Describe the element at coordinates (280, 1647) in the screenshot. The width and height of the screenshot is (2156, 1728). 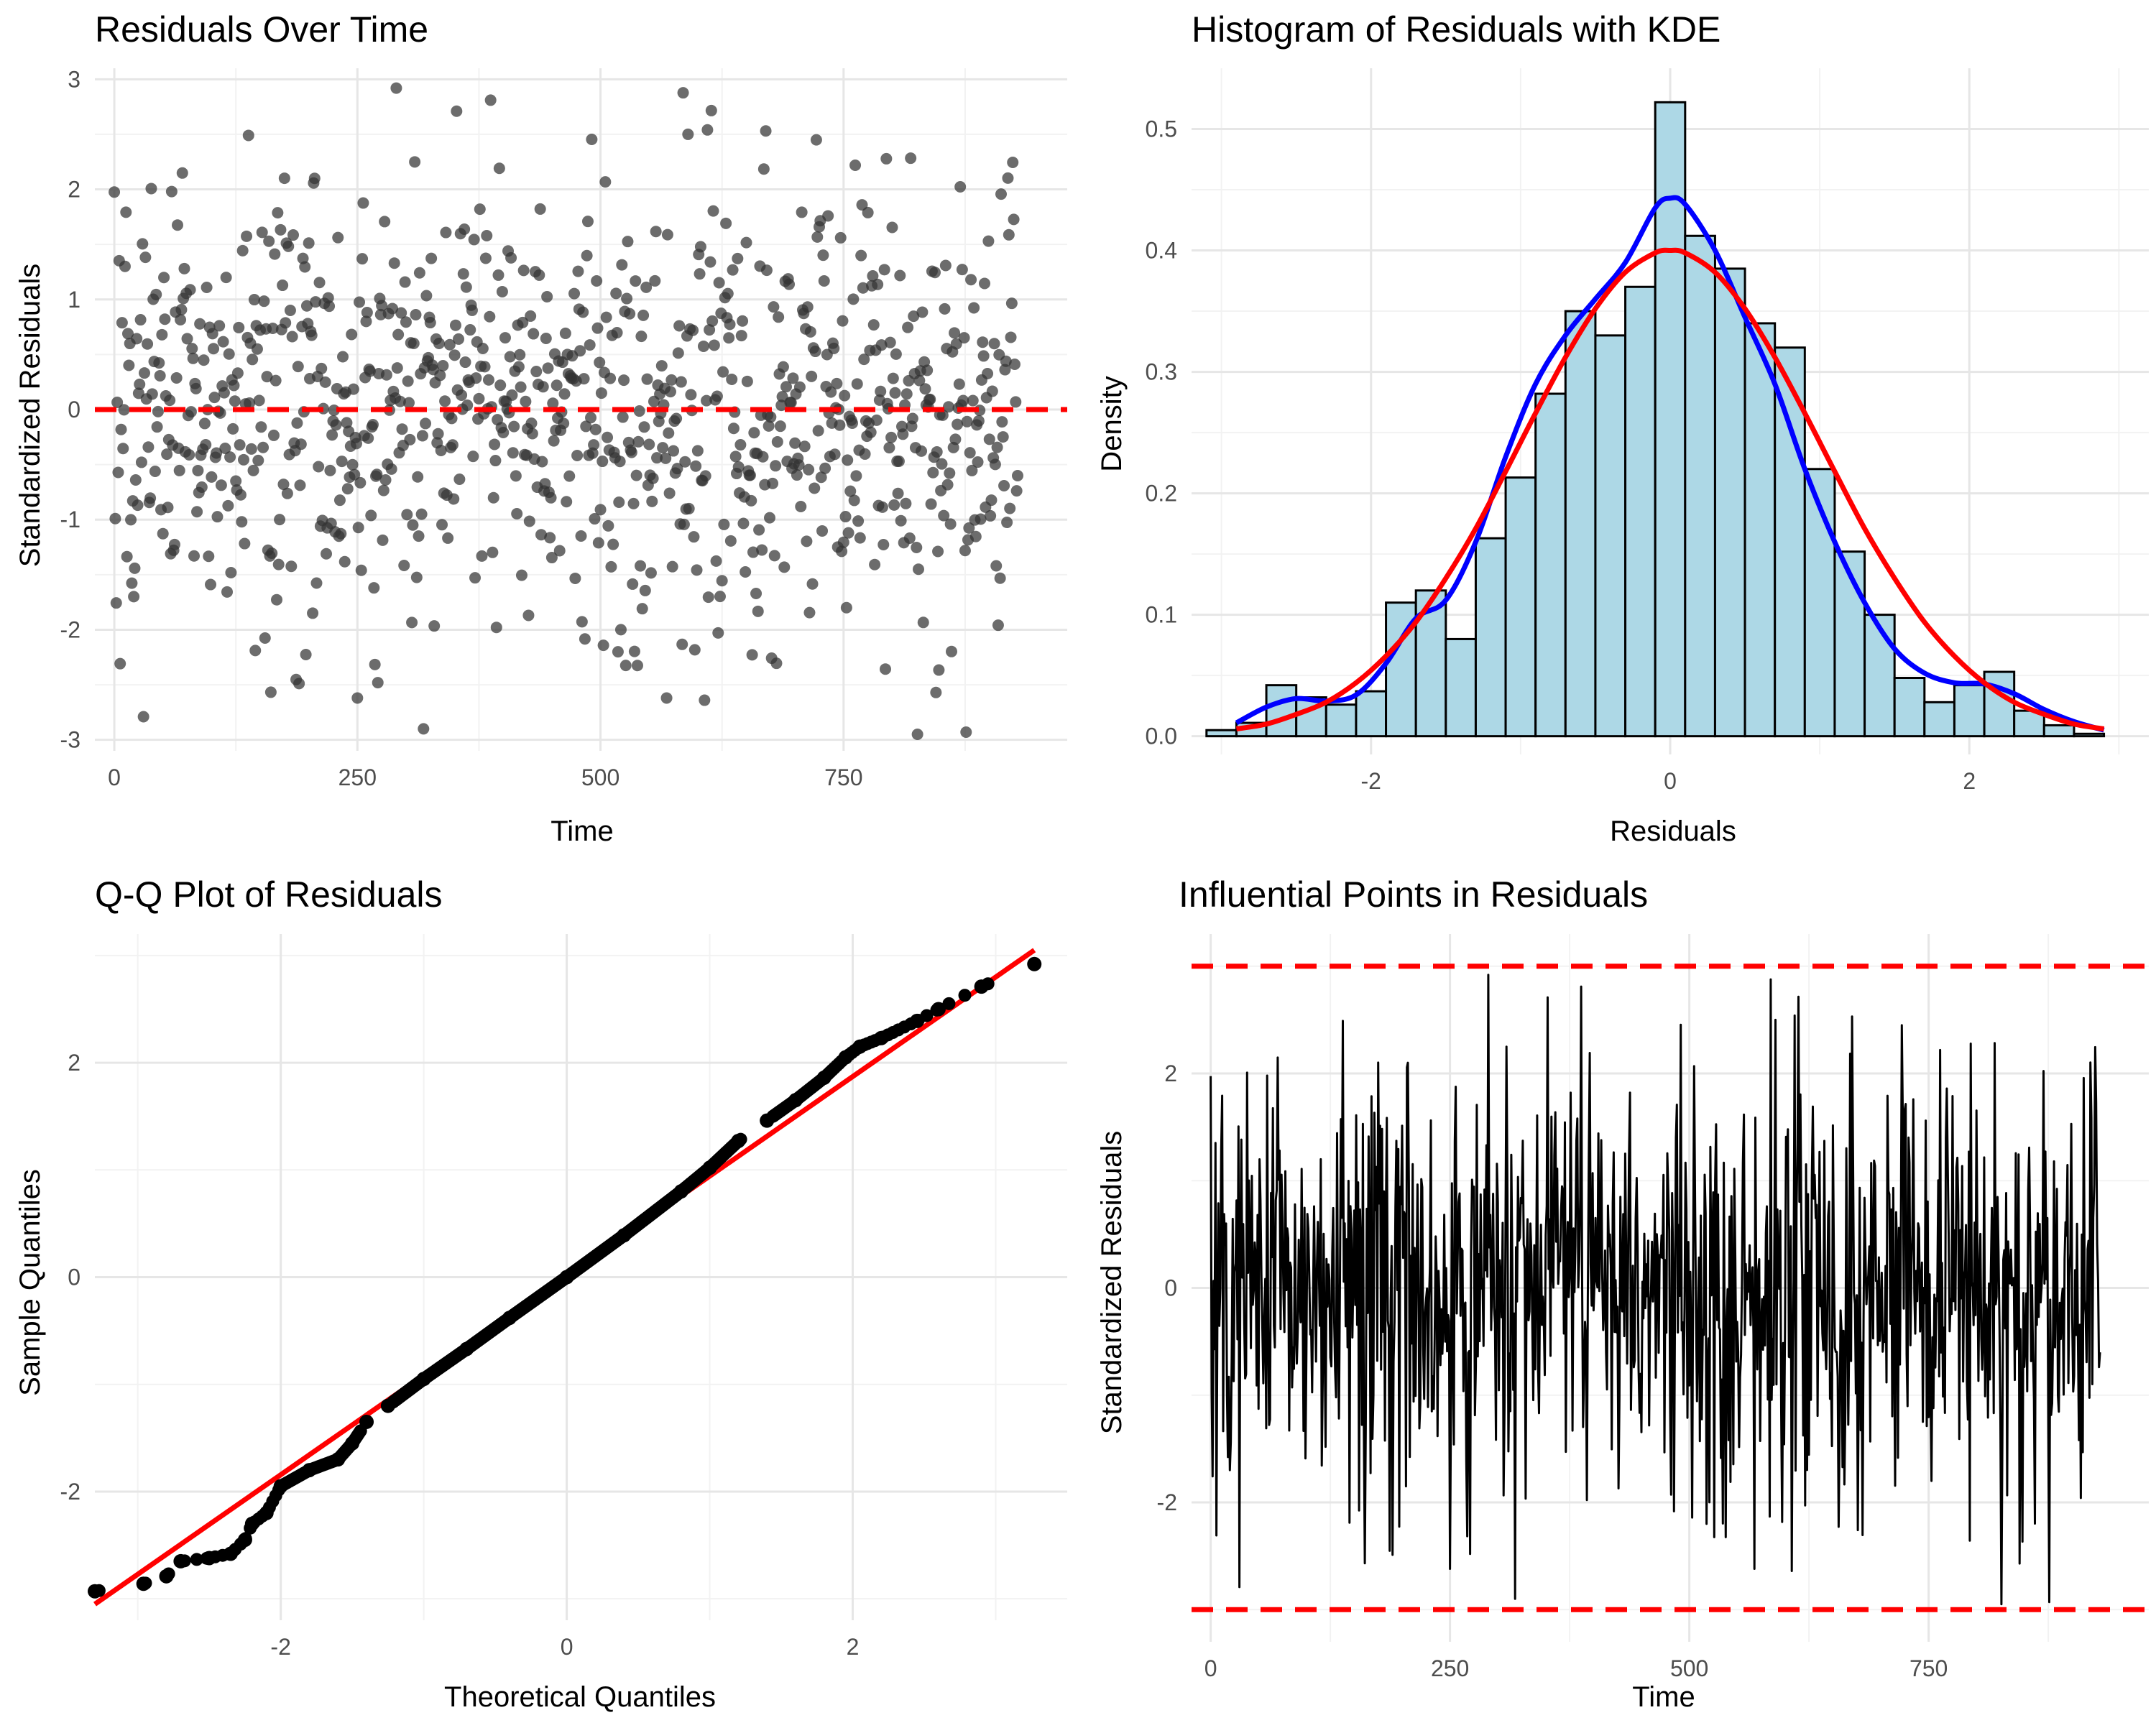
I see `x-tick-label: -2` at that location.